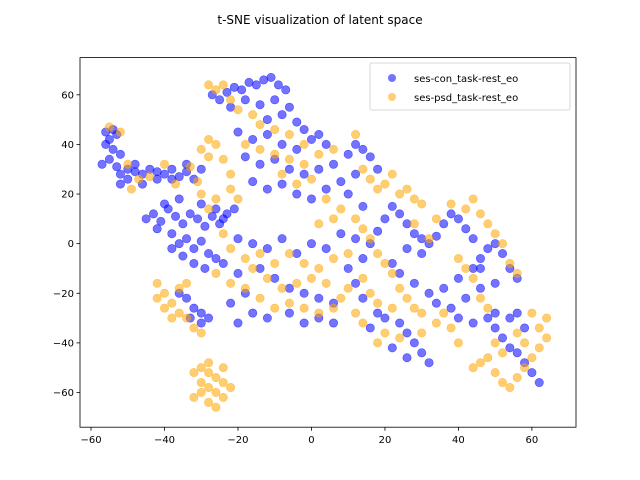 This screenshot has width=640, height=480. I want to click on x-tick-label: 40, so click(458, 440).